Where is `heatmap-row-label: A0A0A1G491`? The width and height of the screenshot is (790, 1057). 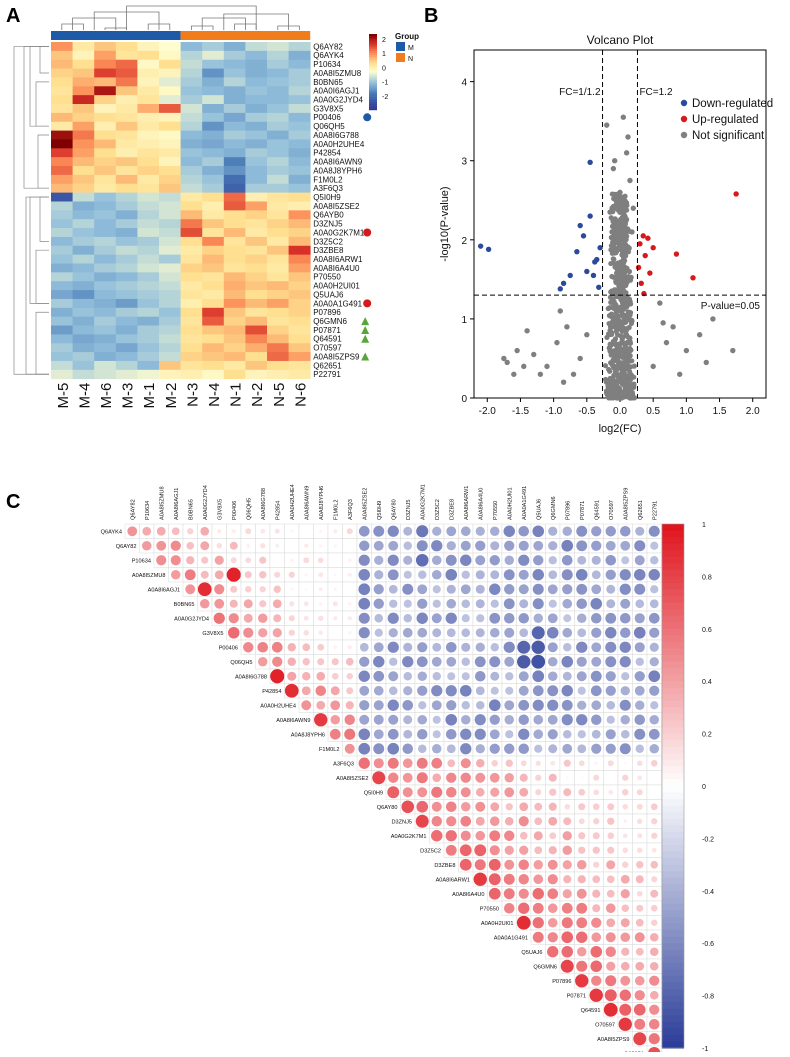
heatmap-row-label: A0A0A1G491 is located at coordinates (337, 303).